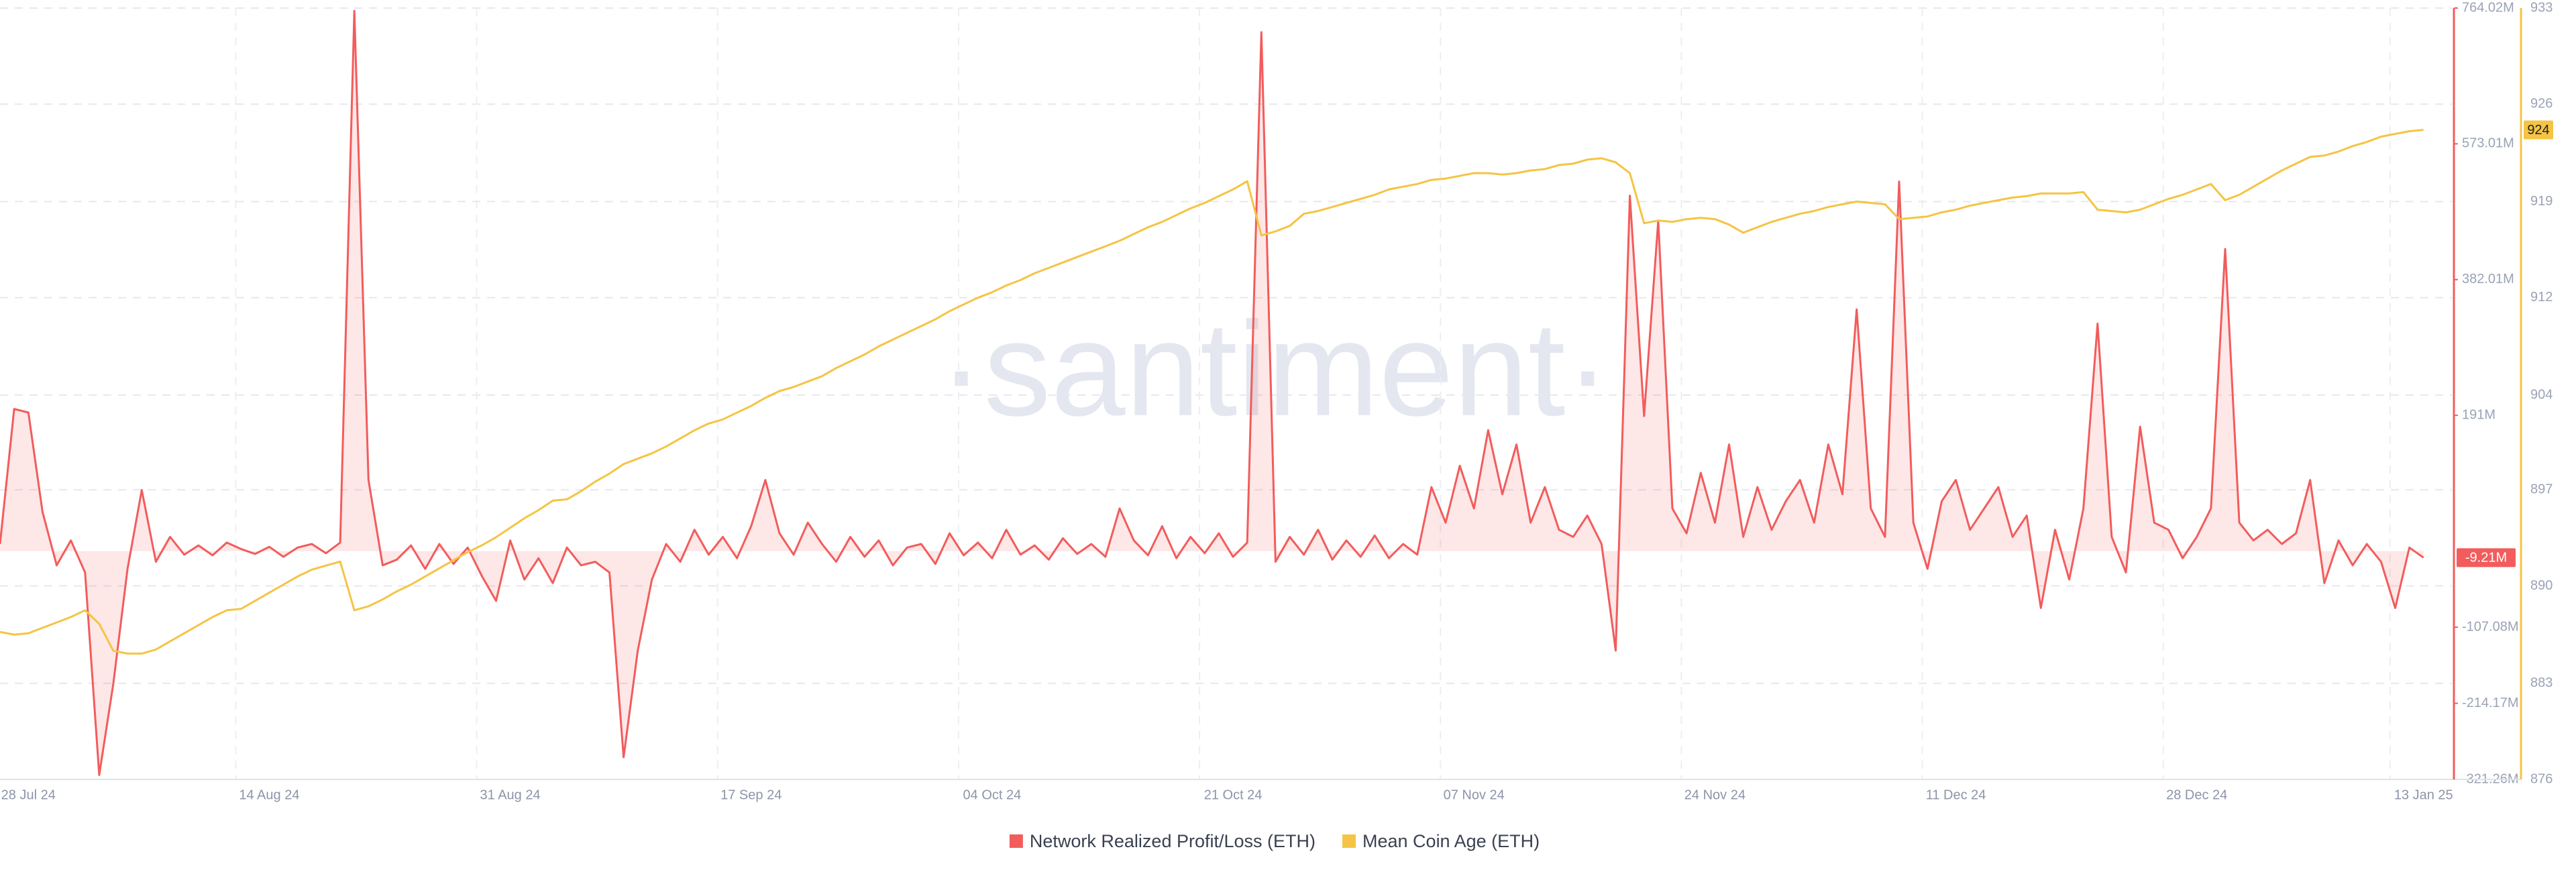 The width and height of the screenshot is (2576, 872). I want to click on x-tick-label: 24 Nov 24, so click(1715, 795).